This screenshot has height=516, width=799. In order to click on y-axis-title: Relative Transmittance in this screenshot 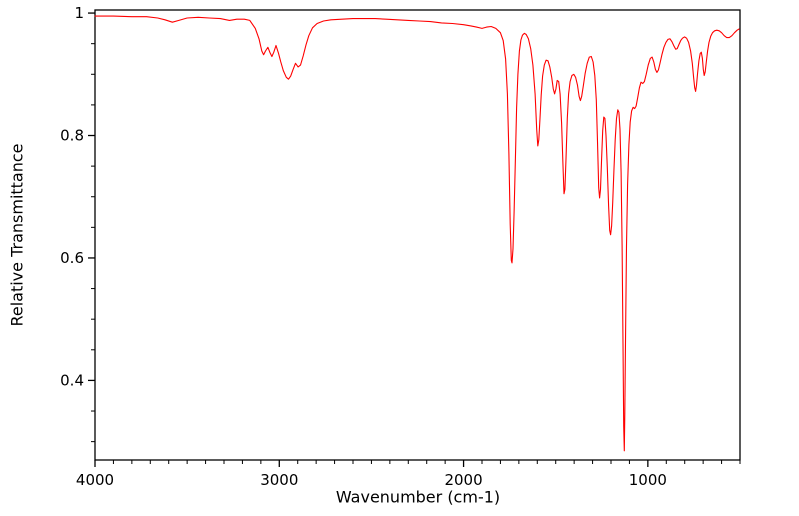, I will do `click(17, 235)`.